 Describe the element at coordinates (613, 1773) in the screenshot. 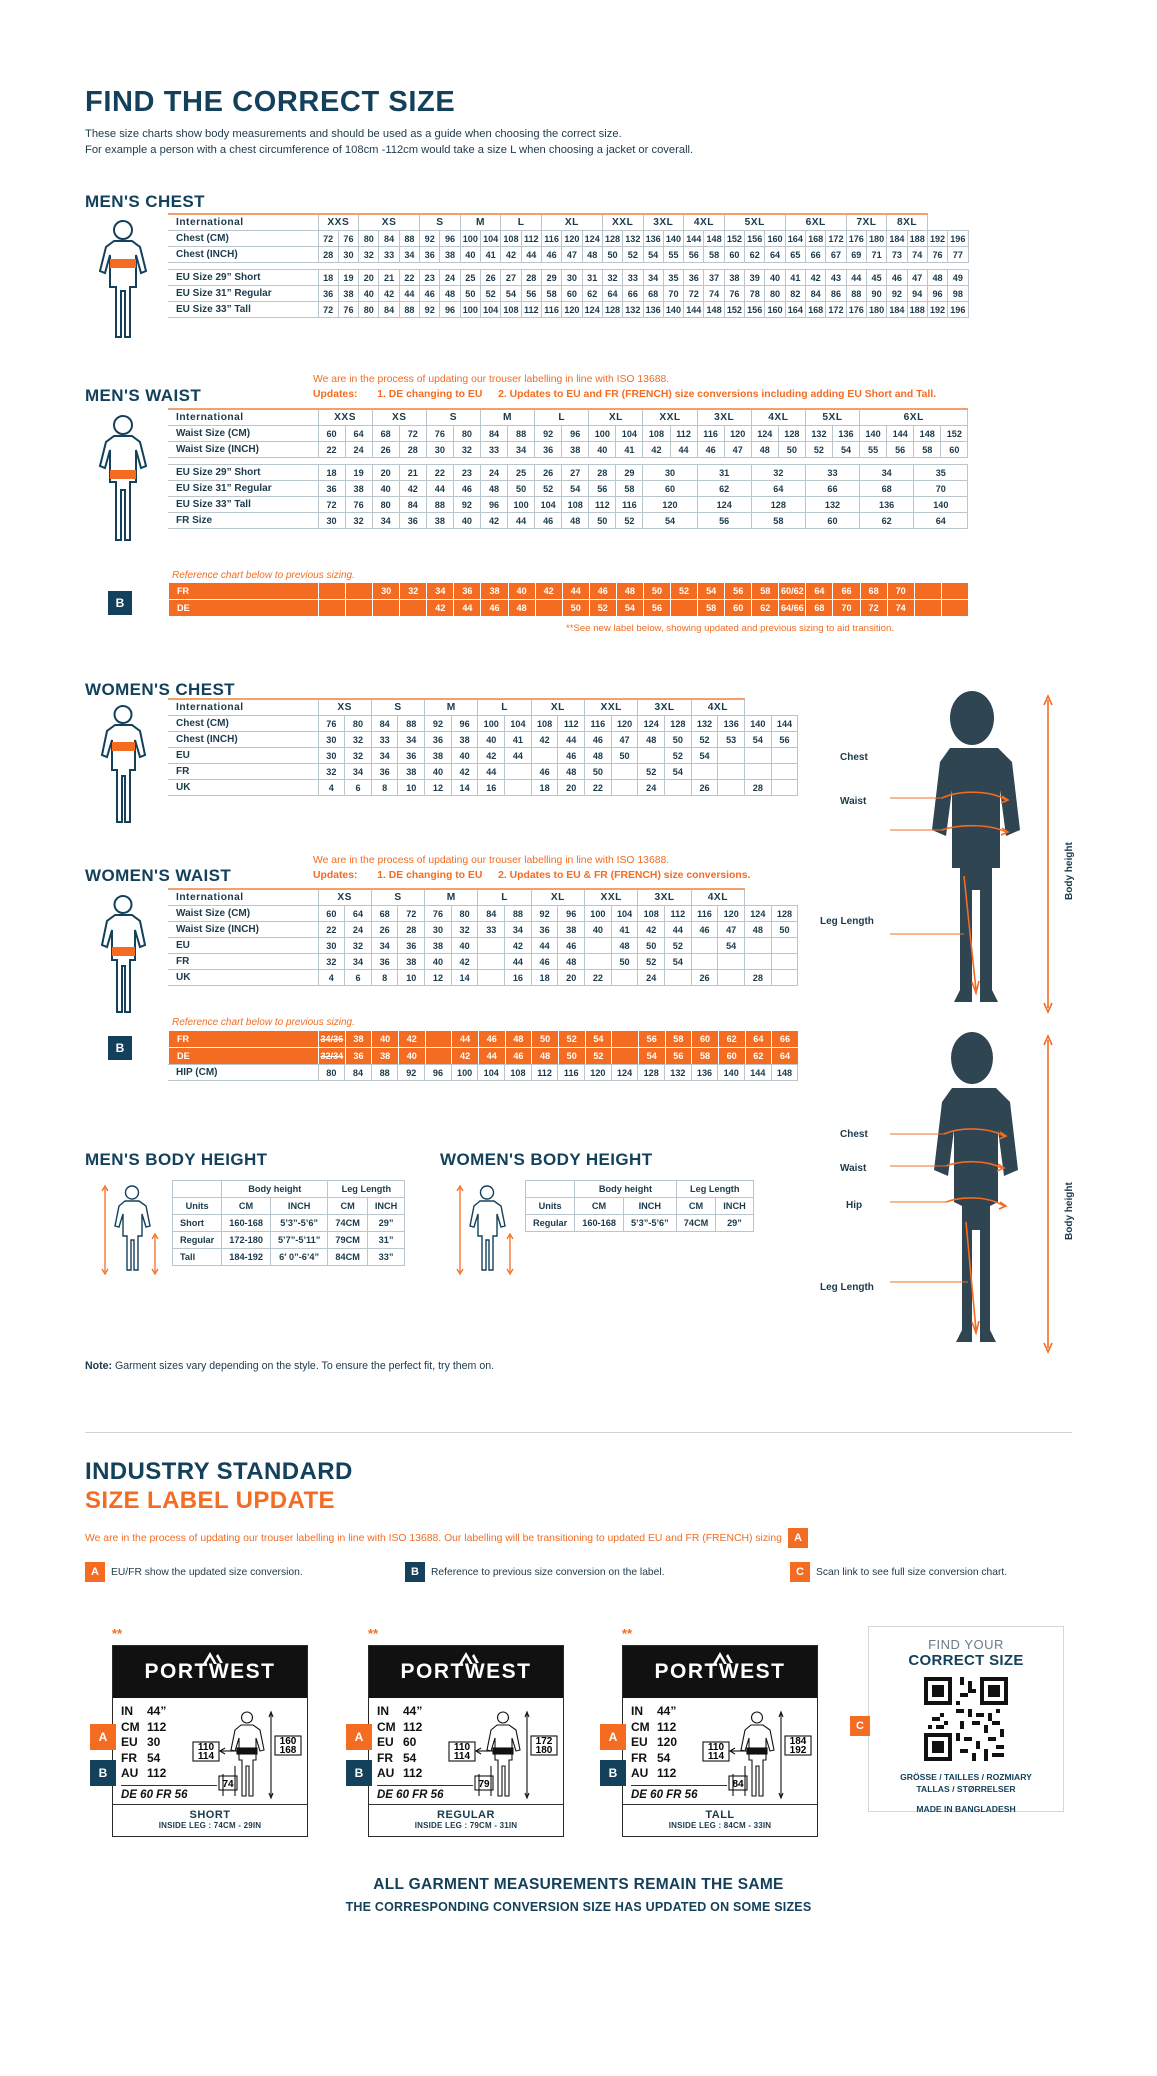

I see `badge-b-label-3: B` at that location.